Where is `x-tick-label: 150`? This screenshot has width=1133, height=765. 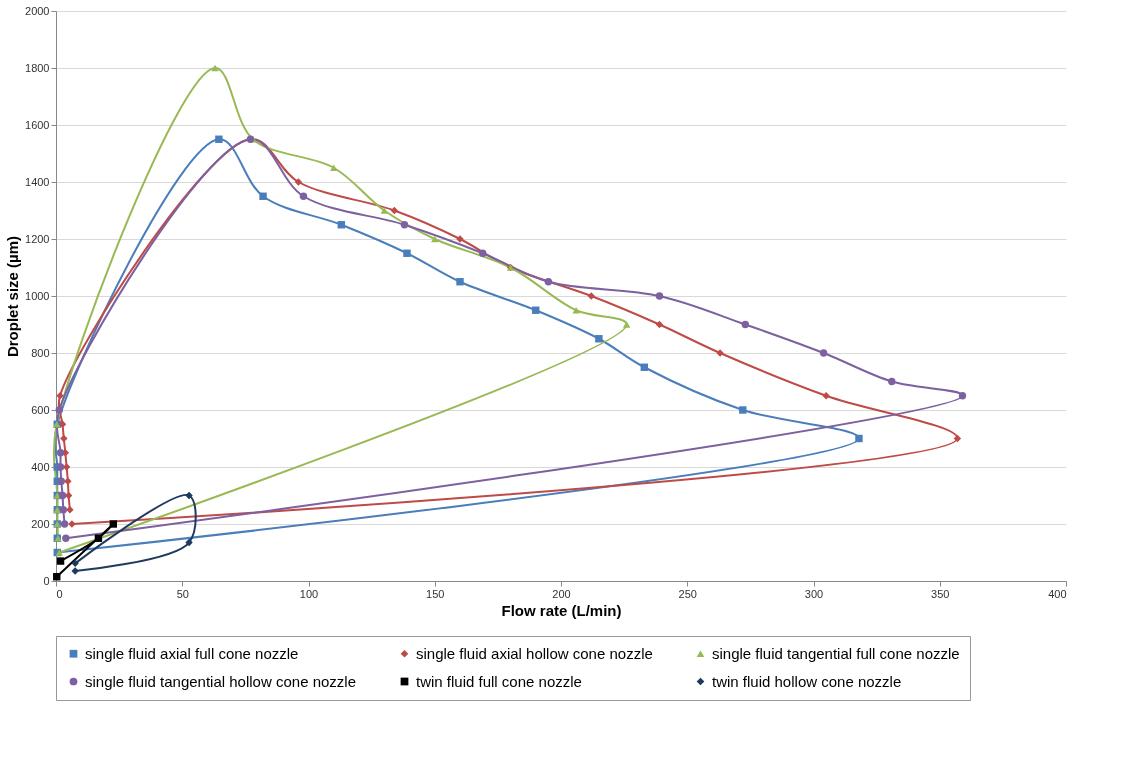 x-tick-label: 150 is located at coordinates (435, 593).